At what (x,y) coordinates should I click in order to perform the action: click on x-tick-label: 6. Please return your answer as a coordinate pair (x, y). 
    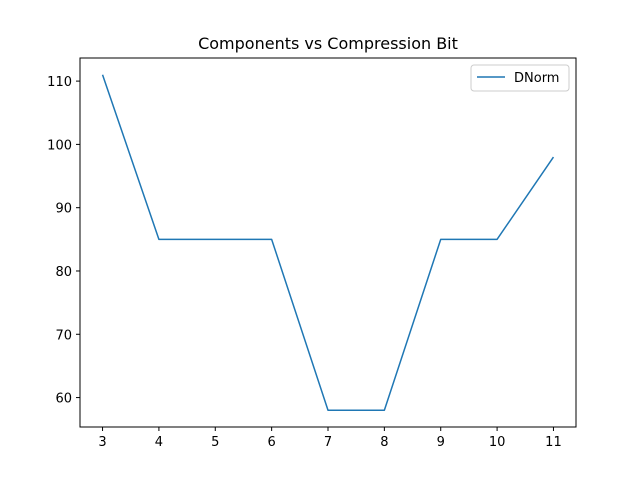
    Looking at the image, I should click on (271, 442).